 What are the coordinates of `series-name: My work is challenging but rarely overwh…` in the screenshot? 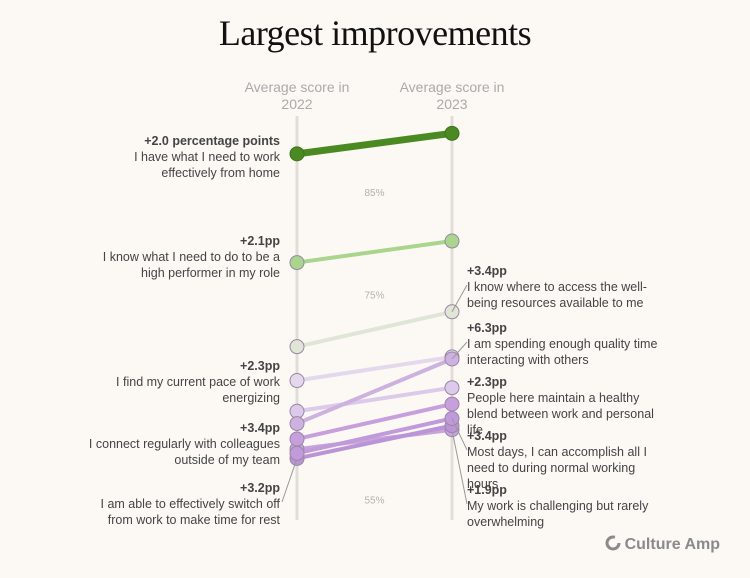 It's located at (558, 514).